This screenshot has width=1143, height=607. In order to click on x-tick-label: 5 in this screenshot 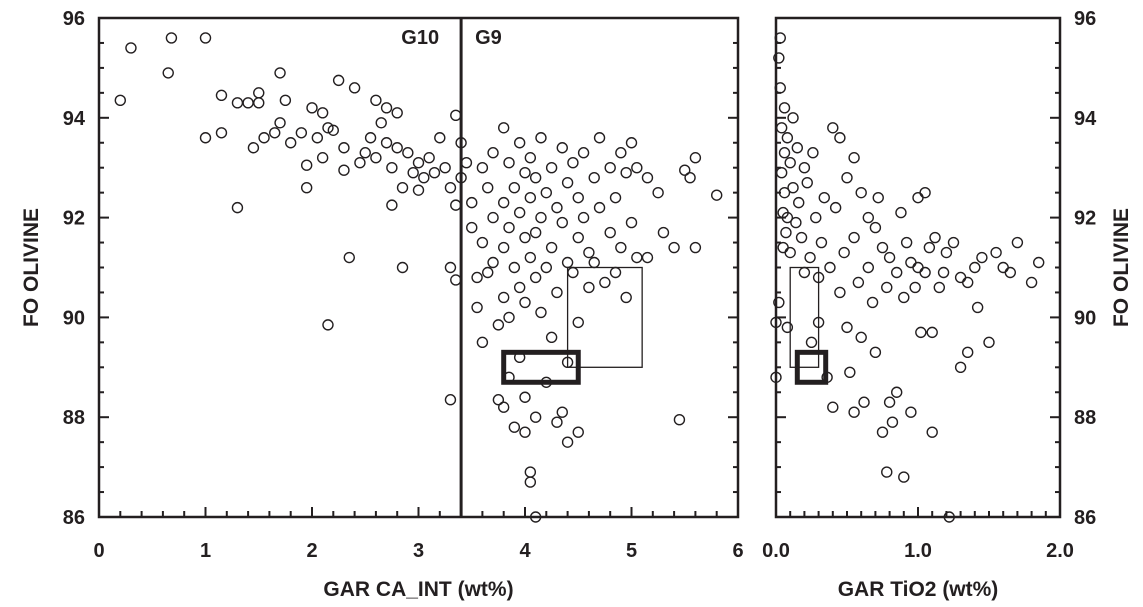, I will do `click(631, 551)`.